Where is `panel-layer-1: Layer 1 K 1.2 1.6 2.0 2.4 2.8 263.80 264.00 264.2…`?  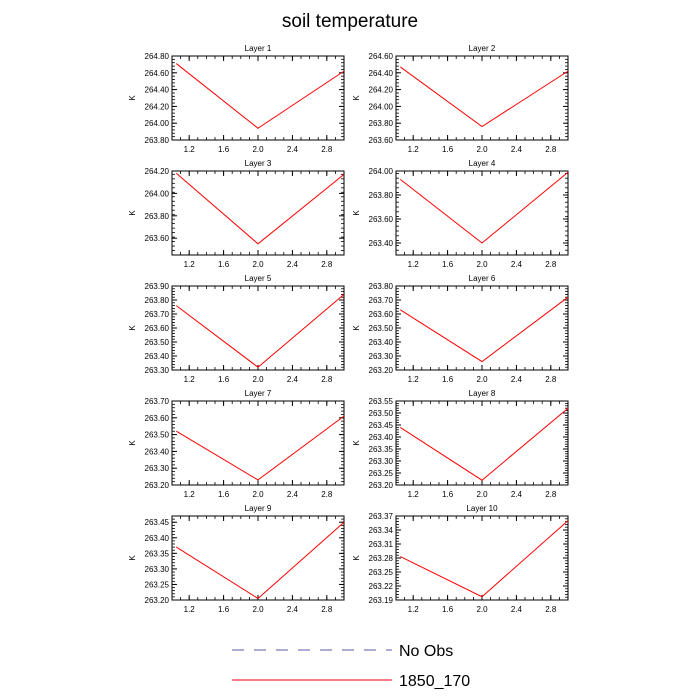
panel-layer-1: Layer 1 K 1.2 1.6 2.0 2.4 2.8 263.80 264.00 264.2… is located at coordinates (236, 99).